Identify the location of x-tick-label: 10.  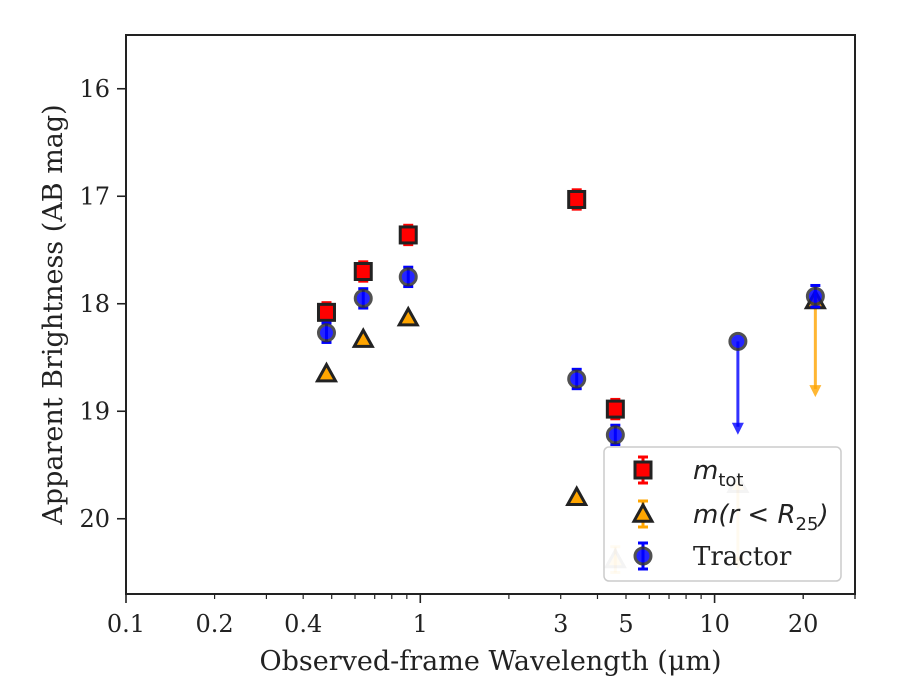
(714, 624).